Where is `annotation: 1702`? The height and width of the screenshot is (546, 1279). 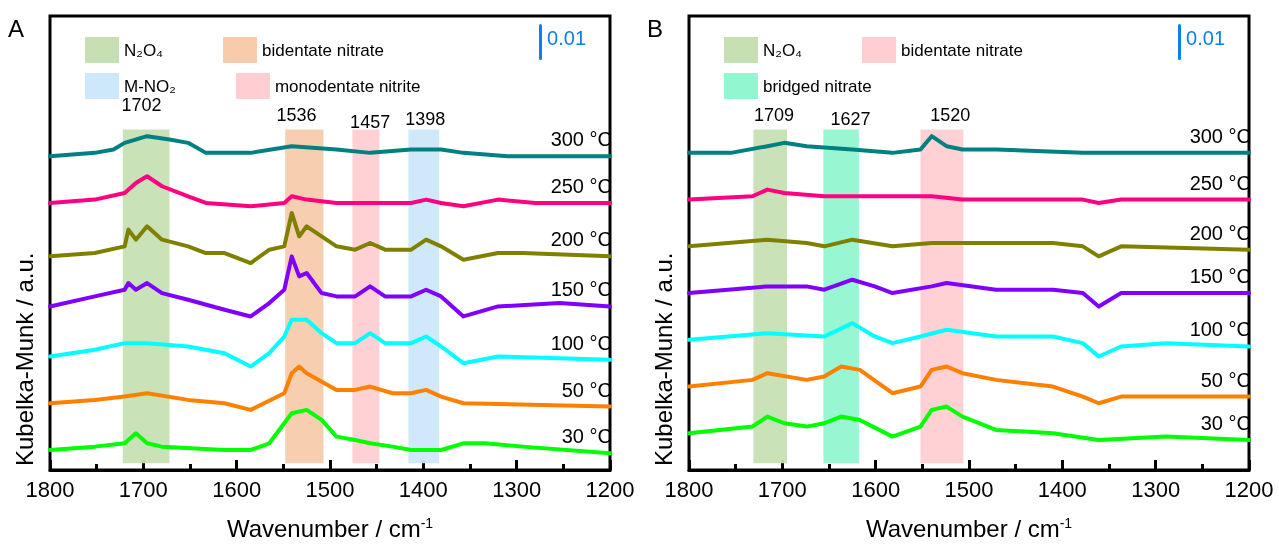
annotation: 1702 is located at coordinates (141, 105).